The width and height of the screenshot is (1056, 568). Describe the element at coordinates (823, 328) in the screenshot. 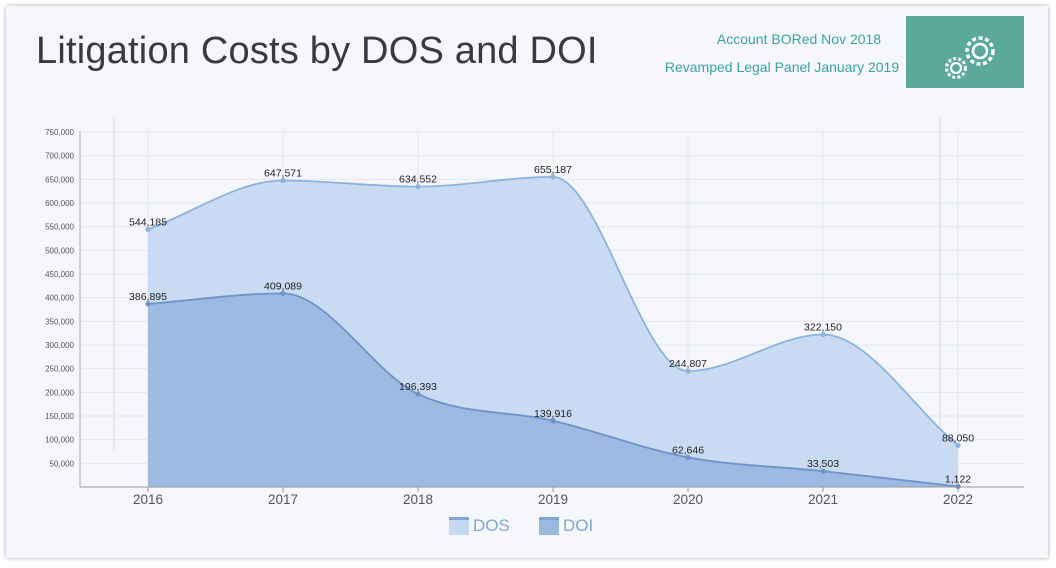

I see `data-label-dos: 322,150` at that location.